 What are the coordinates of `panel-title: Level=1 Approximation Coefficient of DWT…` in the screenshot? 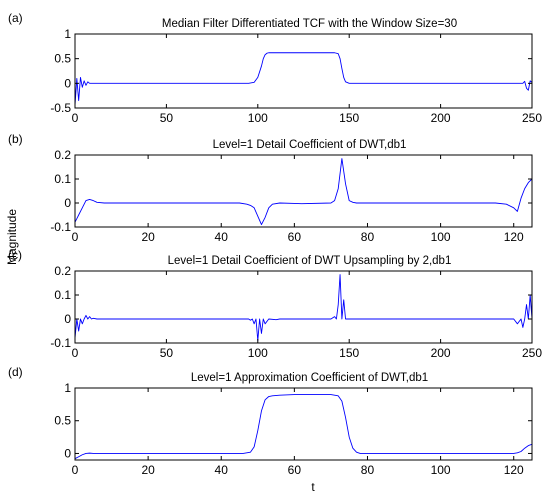 It's located at (309, 378).